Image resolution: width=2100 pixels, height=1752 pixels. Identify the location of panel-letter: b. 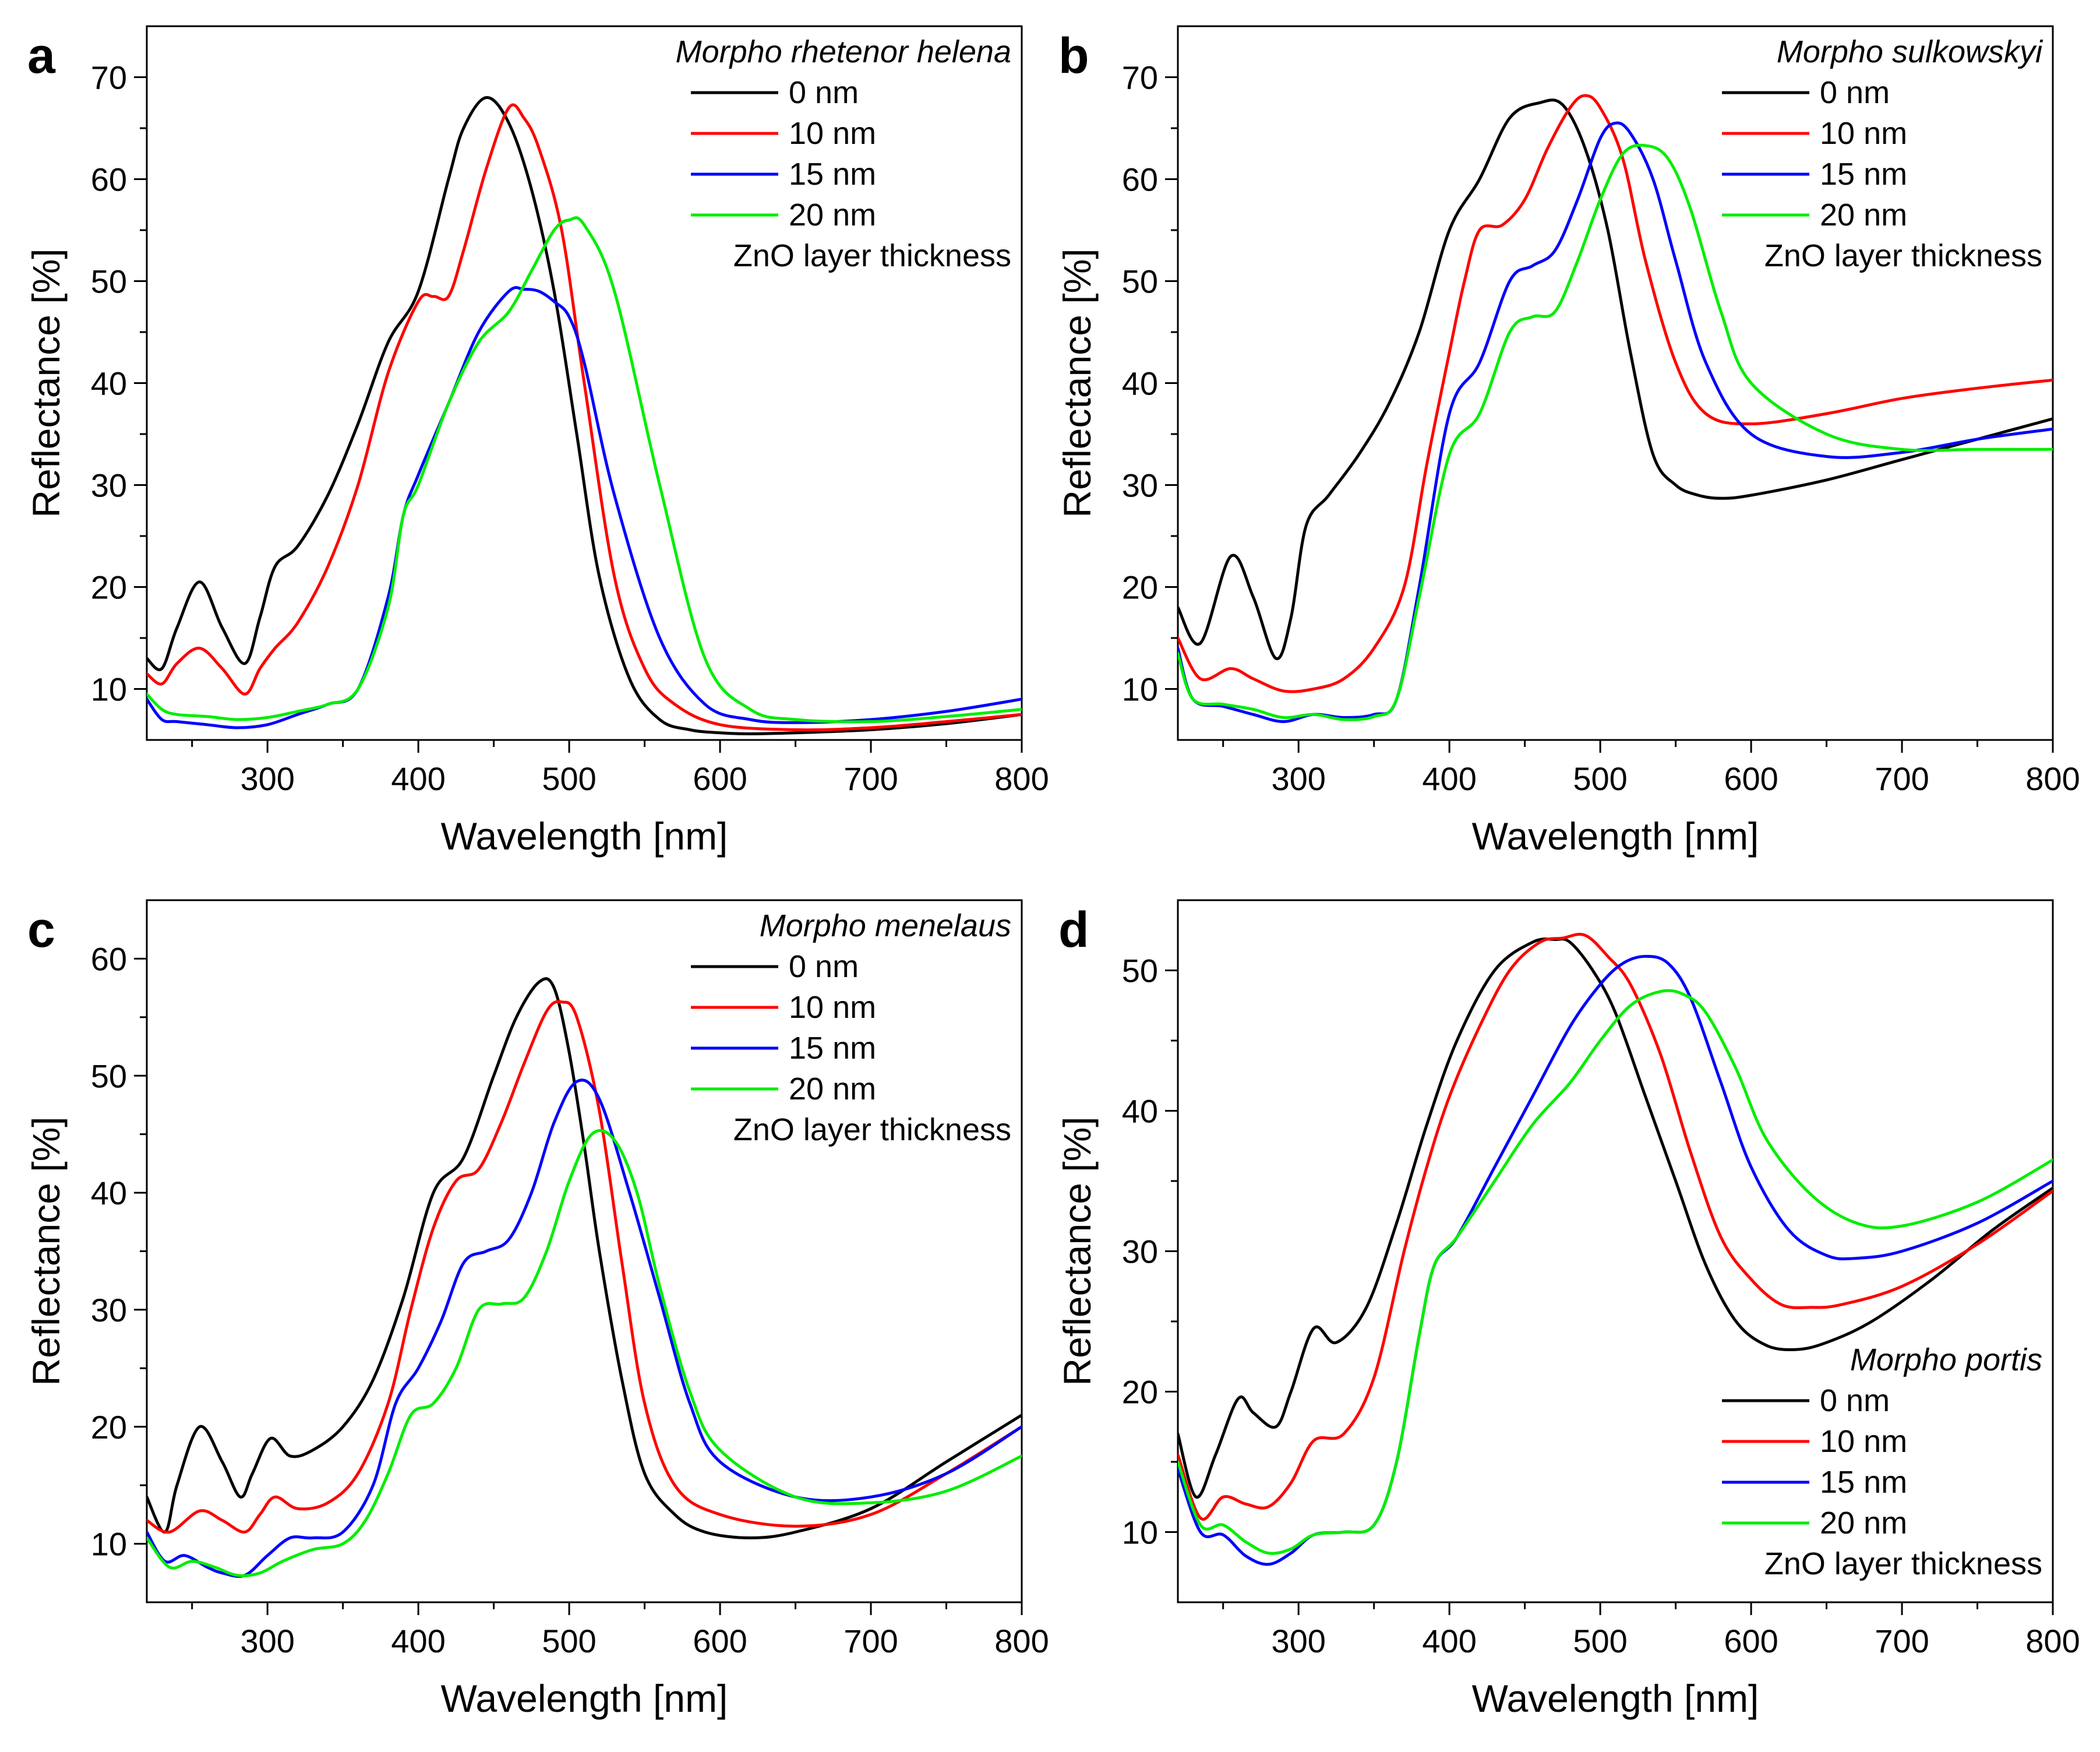
(1073, 56).